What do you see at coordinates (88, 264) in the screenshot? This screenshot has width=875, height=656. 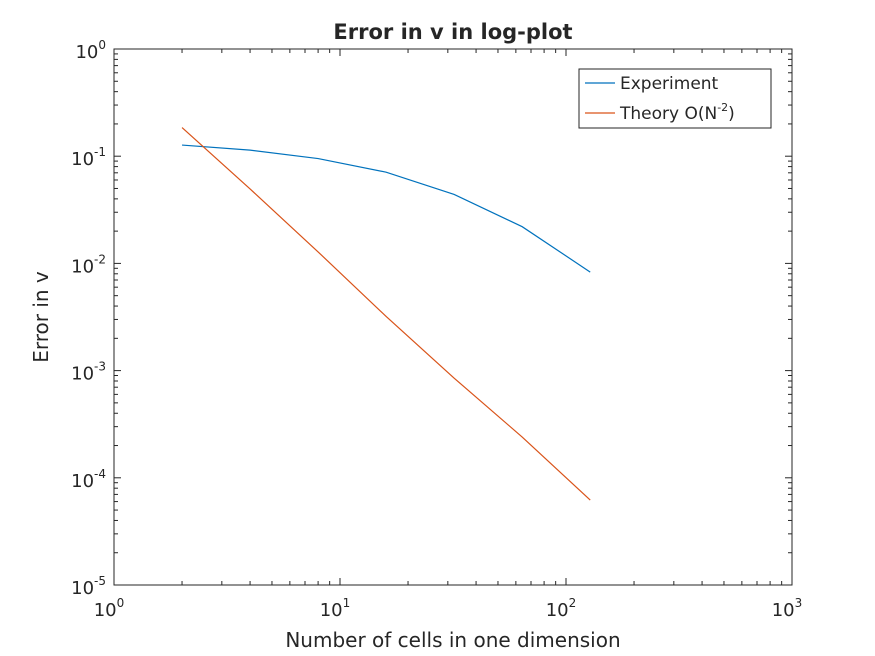 I see `y-tick-label: 10⁻²` at bounding box center [88, 264].